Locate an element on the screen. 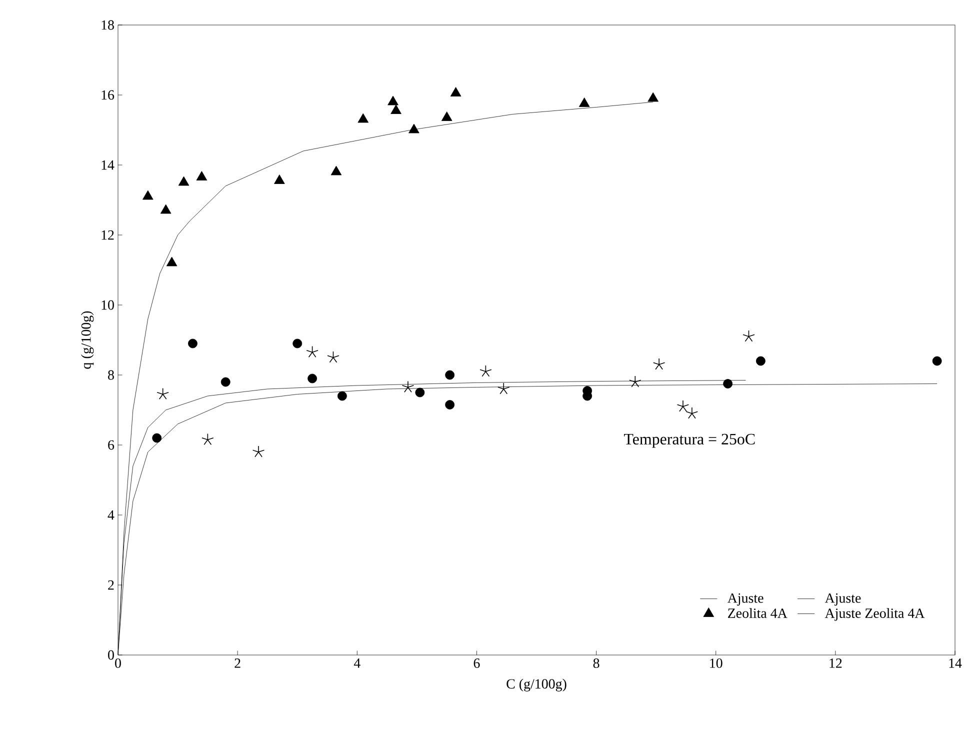 Image resolution: width=974 pixels, height=740 pixels. y-tick-label: 10 is located at coordinates (108, 305).